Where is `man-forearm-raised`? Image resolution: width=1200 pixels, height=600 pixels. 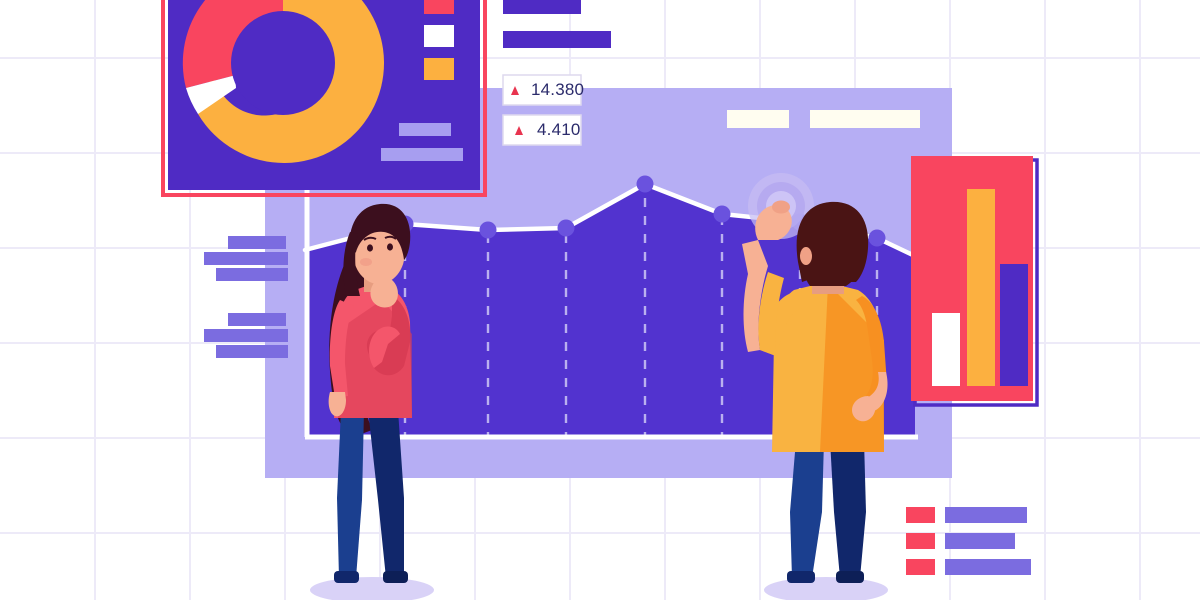 man-forearm-raised is located at coordinates (755, 296).